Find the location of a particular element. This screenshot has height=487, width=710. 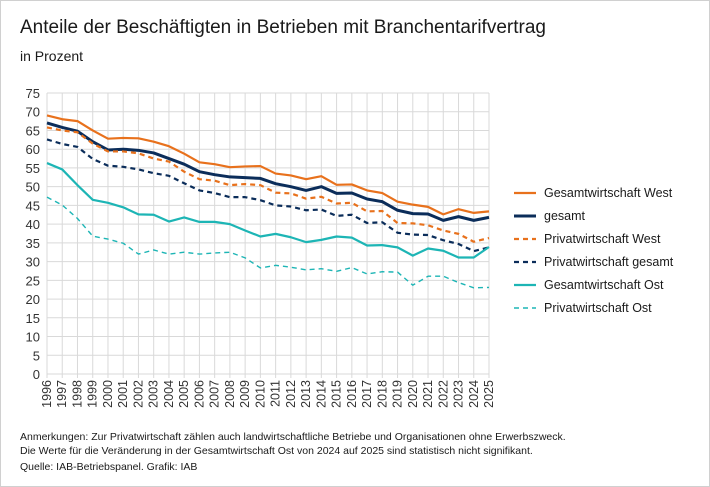

y-tick-label: 40 is located at coordinates (33, 224).